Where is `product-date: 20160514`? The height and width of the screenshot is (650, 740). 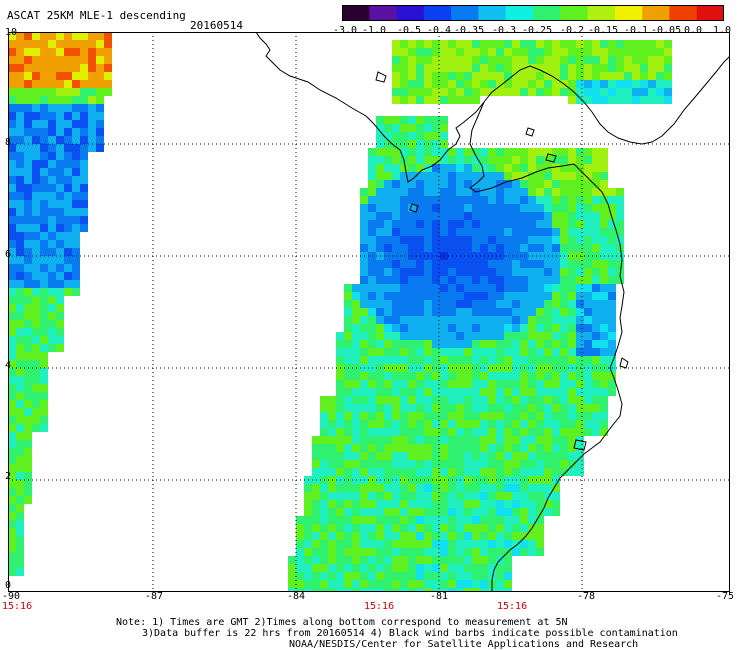 product-date: 20160514 is located at coordinates (216, 25).